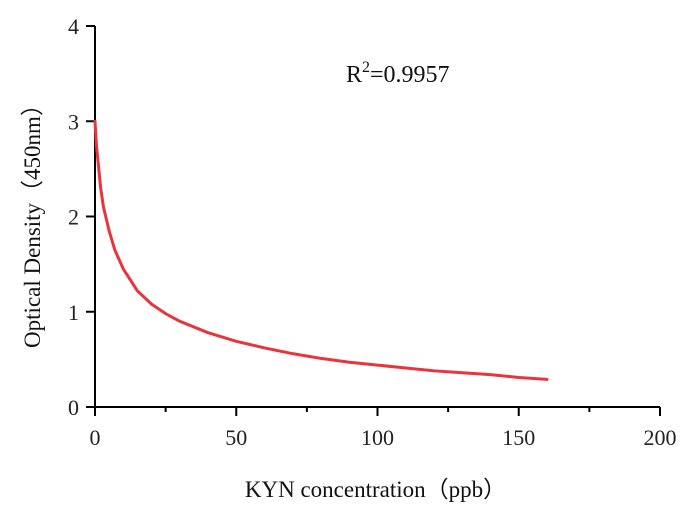  What do you see at coordinates (366, 67) in the screenshot?
I see `r-squared-superscript: 2` at bounding box center [366, 67].